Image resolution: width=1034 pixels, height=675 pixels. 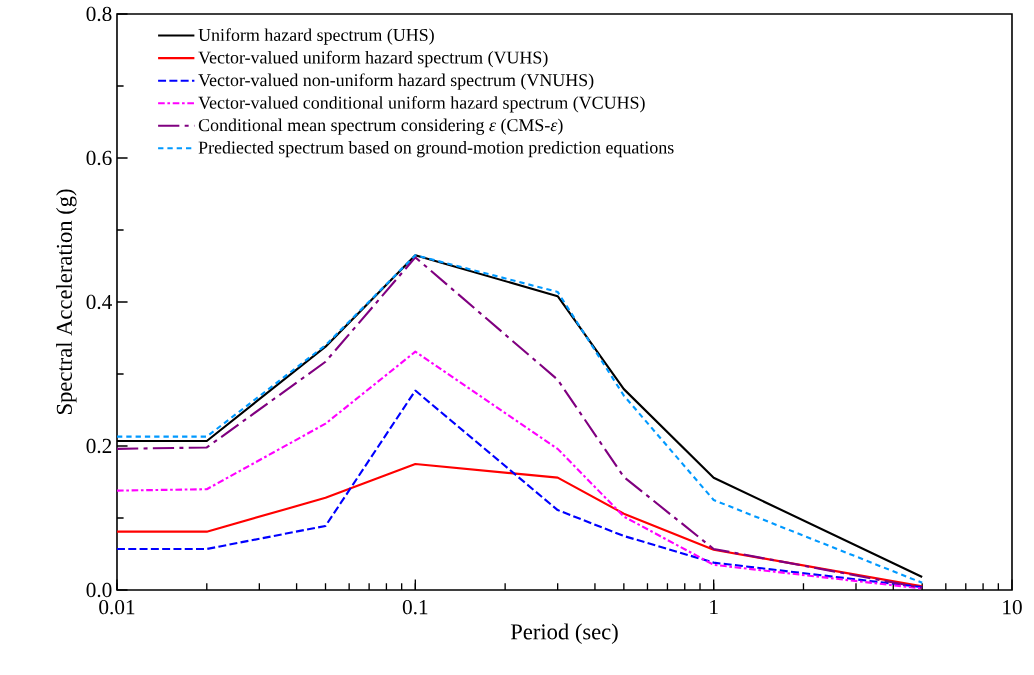 What do you see at coordinates (373, 59) in the screenshot?
I see `legend-label: Vector-valued uniform hazard spectrum (VUHS)` at bounding box center [373, 59].